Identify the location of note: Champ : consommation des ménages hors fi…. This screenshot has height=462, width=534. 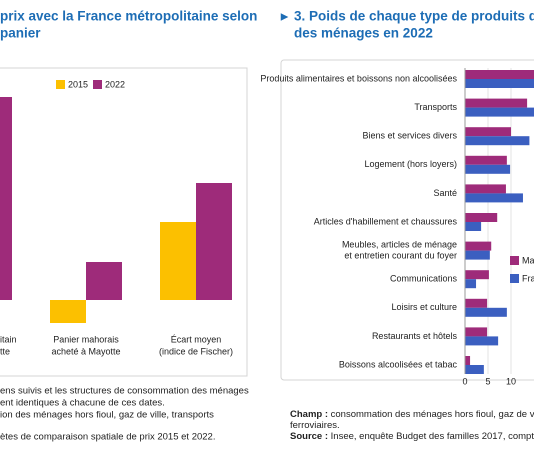
(412, 414).